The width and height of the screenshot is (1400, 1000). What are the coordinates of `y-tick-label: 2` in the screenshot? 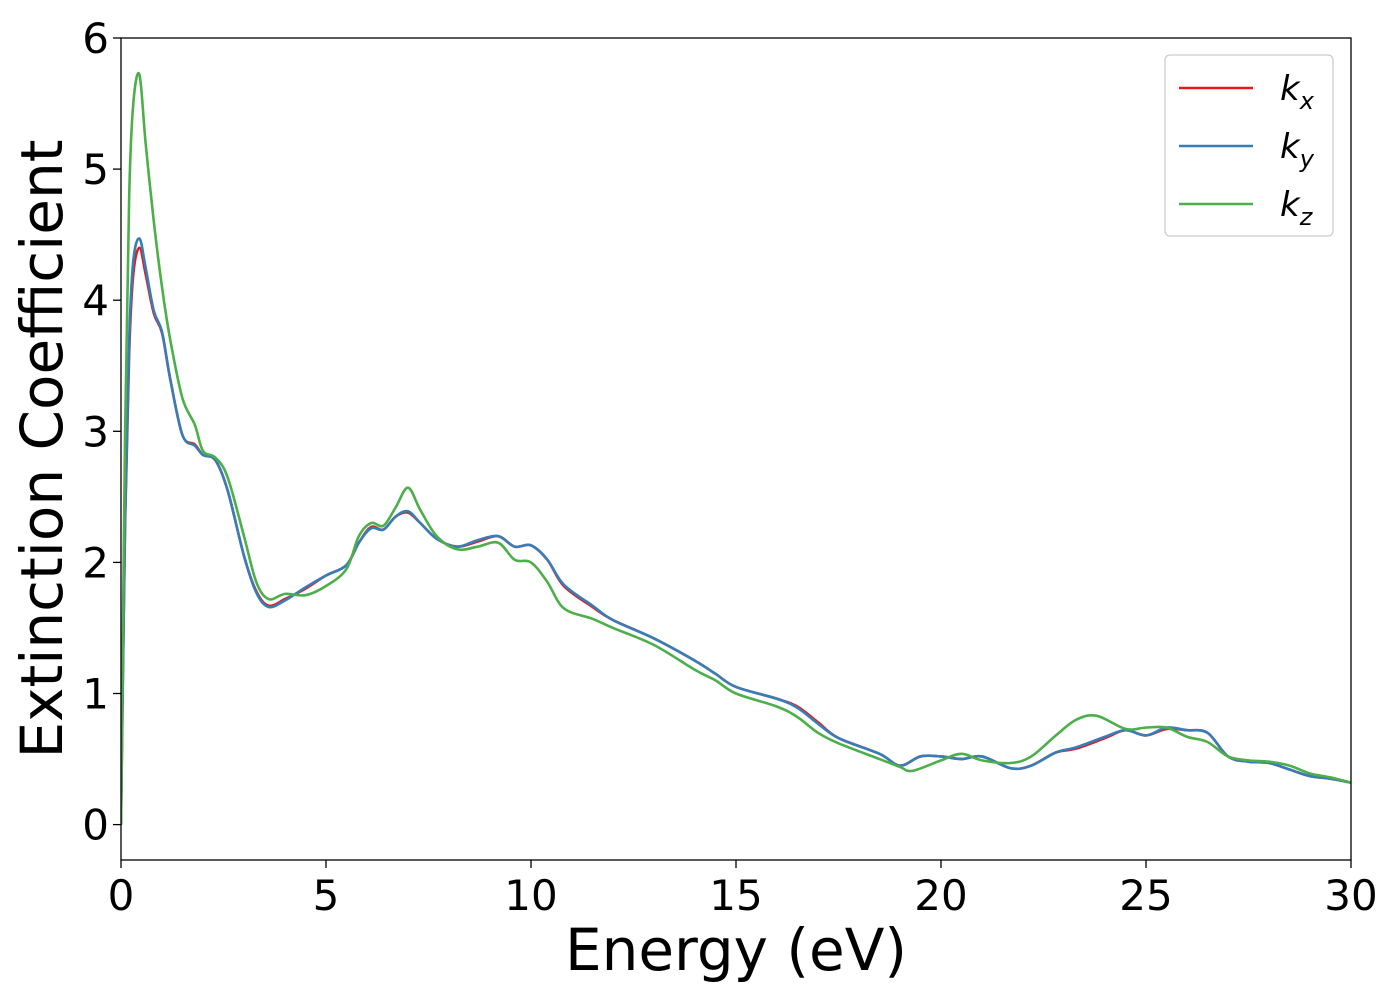 It's located at (95, 562).